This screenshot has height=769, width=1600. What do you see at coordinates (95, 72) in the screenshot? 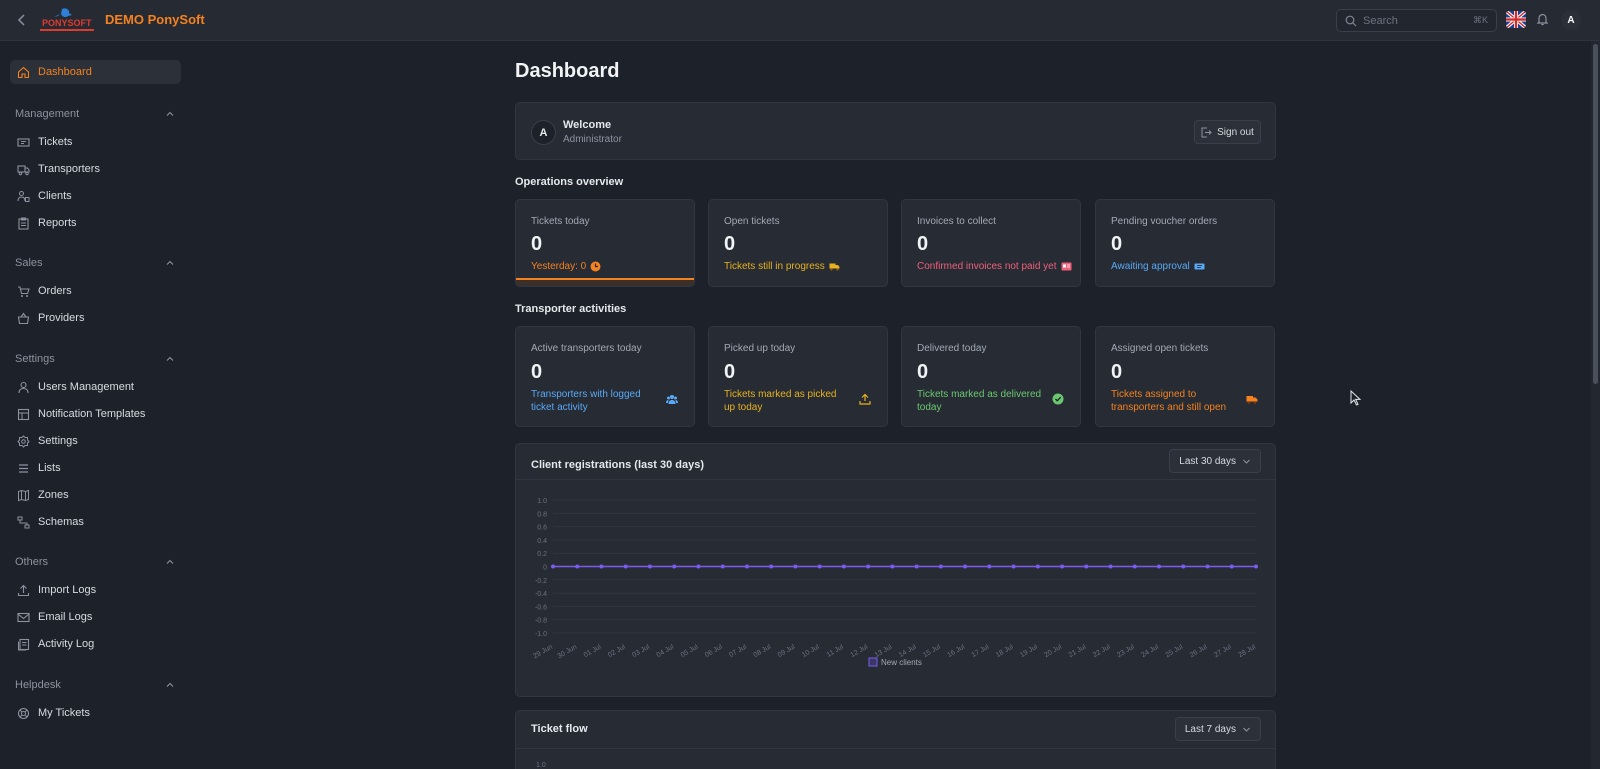
I see `sidebar-item-dashboard: Dashboard` at bounding box center [95, 72].